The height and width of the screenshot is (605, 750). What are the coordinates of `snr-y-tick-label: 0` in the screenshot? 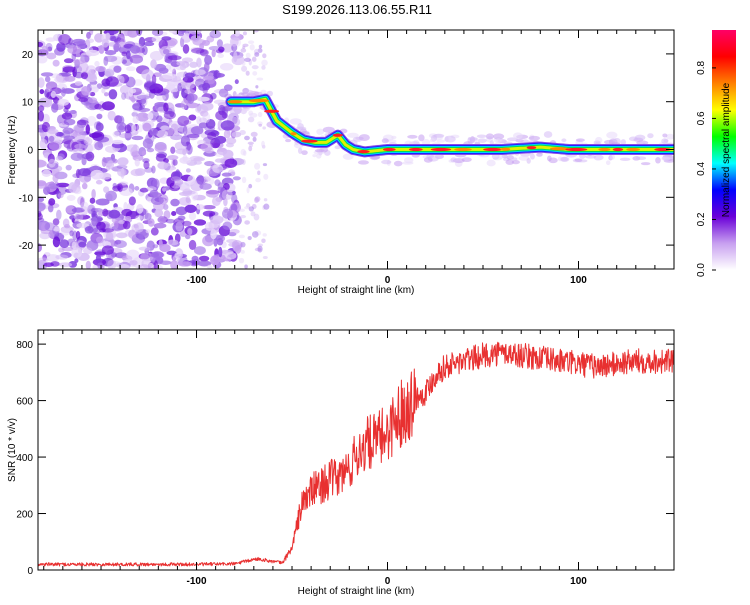 It's located at (30, 571).